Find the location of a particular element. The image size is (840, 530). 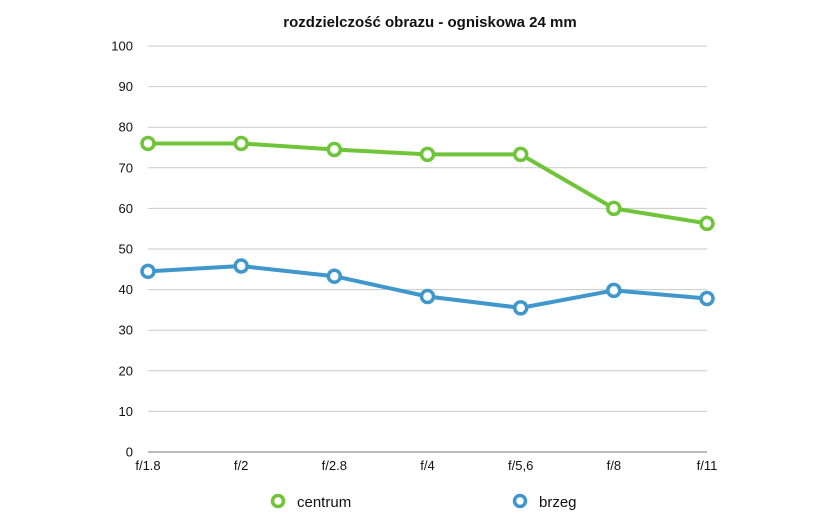

x-tick-label: f/11 is located at coordinates (707, 465).